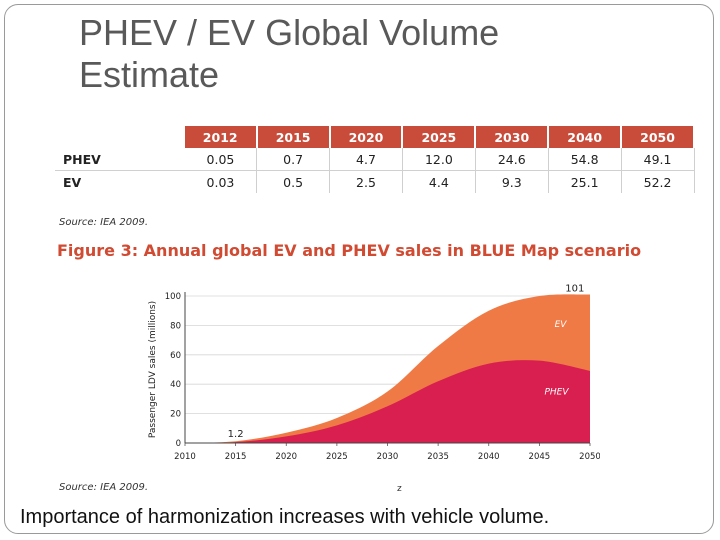  I want to click on ev-series-label: EV, so click(561, 325).